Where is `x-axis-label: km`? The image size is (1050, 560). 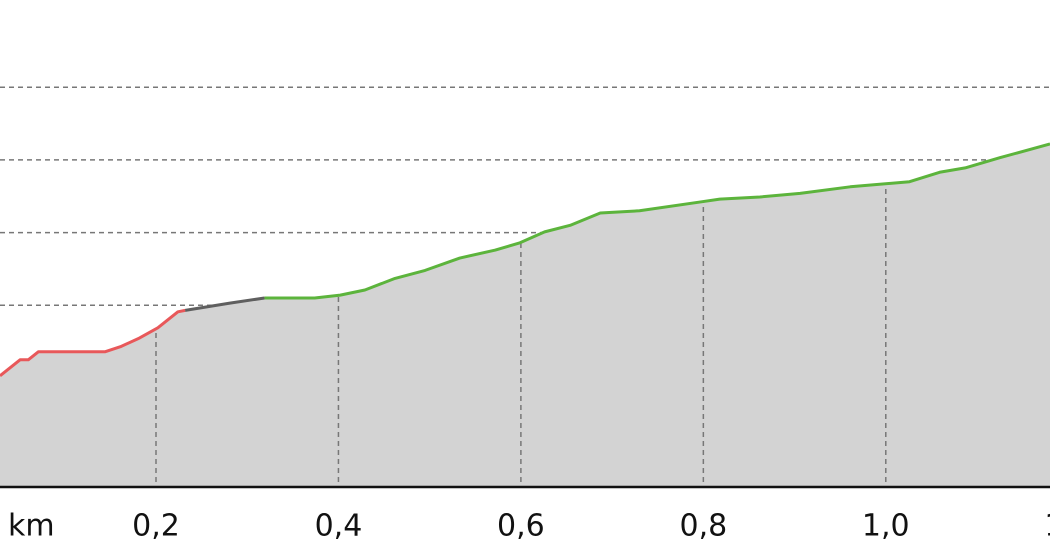
x-axis-label: km is located at coordinates (31, 526).